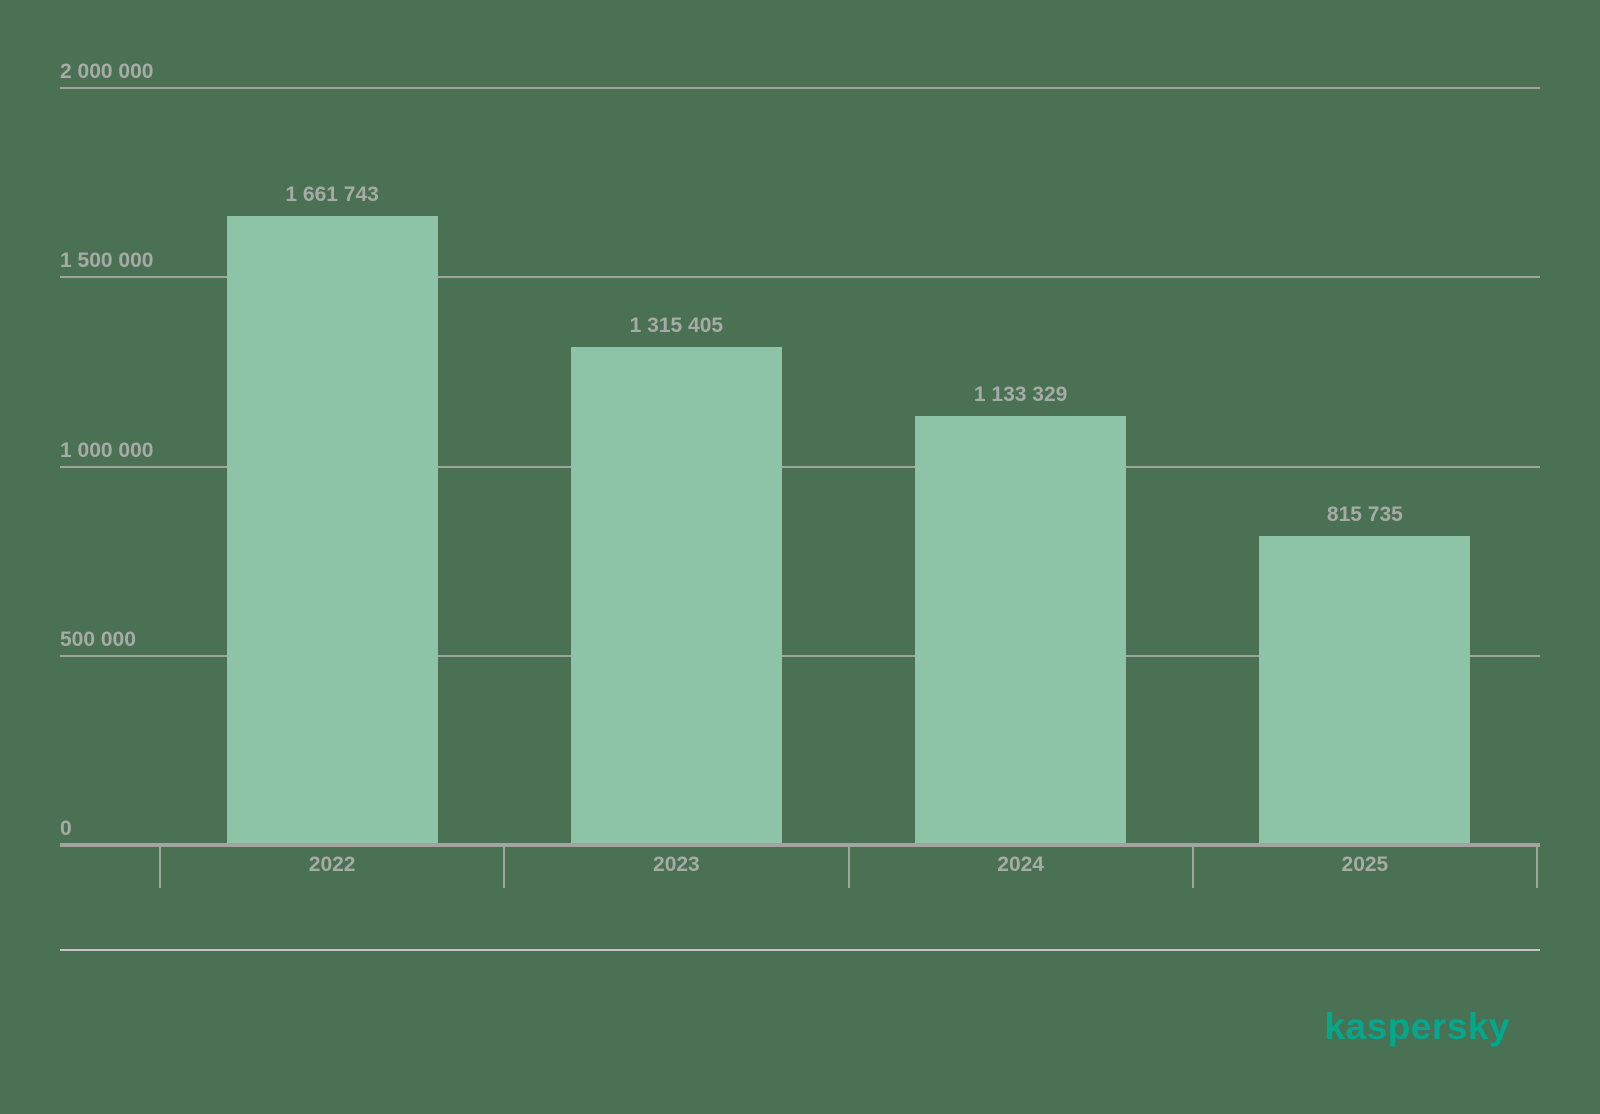  What do you see at coordinates (107, 261) in the screenshot?
I see `y-tick-label-1500000: 1 500 000` at bounding box center [107, 261].